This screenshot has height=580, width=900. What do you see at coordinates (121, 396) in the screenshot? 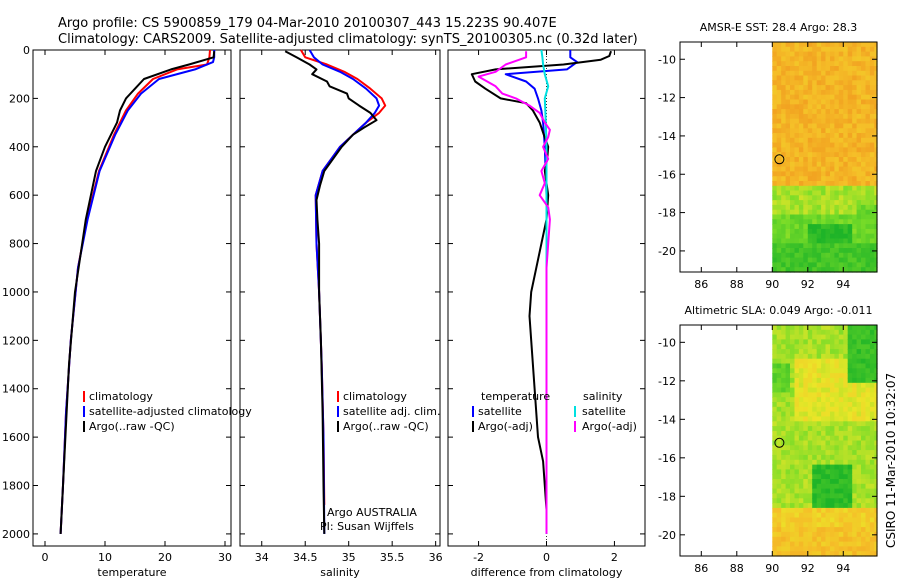
I see `temperature-legend-label-0: climatology` at bounding box center [121, 396].